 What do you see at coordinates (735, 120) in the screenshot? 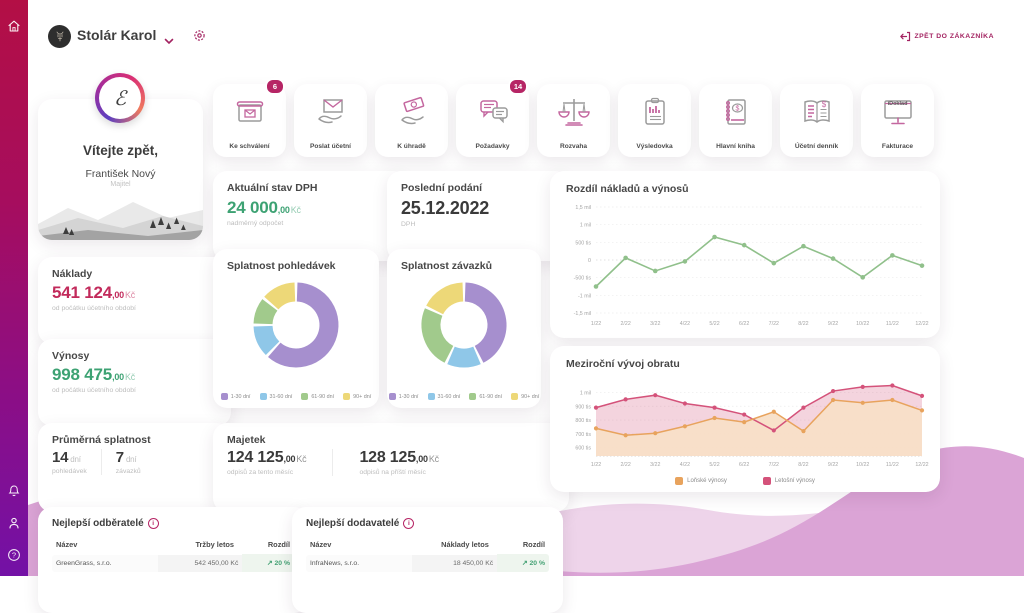
I see `quick-action-ledger: $ Hlavní kniha` at bounding box center [735, 120].